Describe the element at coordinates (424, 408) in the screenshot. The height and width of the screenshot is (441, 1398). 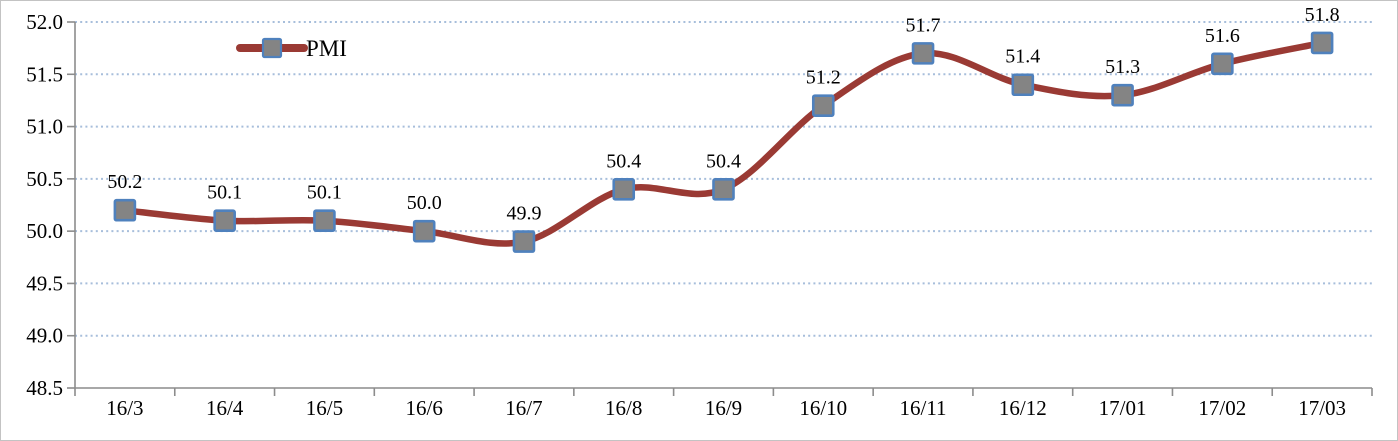
I see `x-tick-label: 16/6` at that location.